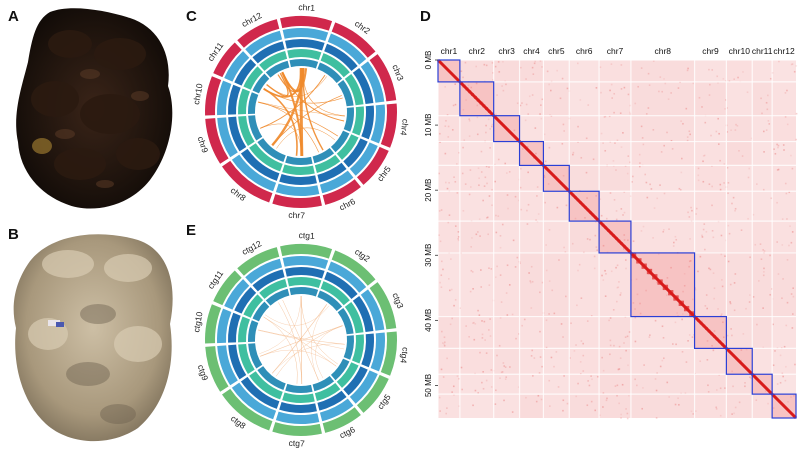  What do you see at coordinates (354, 317) in the screenshot?
I see `circos-e-ring4-ctg3` at bounding box center [354, 317].